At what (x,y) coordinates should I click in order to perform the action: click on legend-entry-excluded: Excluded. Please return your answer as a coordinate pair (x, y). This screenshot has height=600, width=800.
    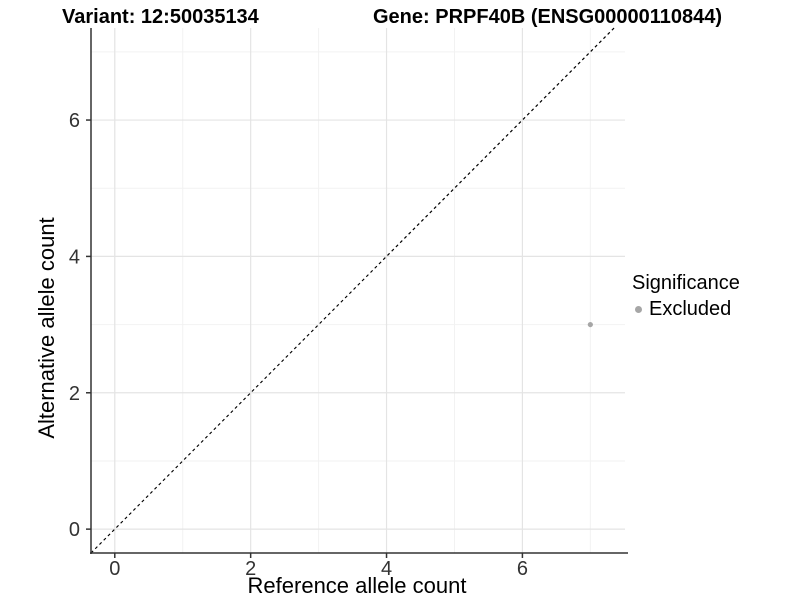
    Looking at the image, I should click on (686, 309).